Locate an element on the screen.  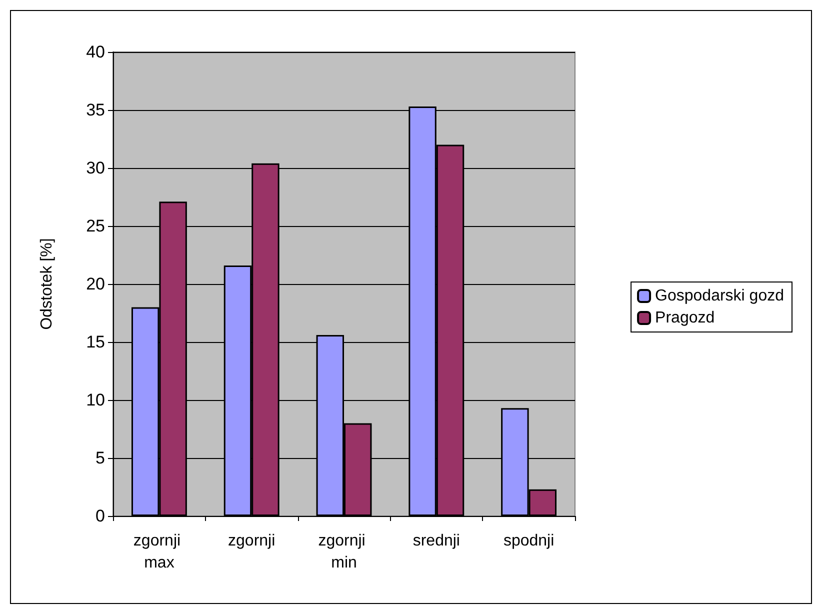
x-tick-label: srednji is located at coordinates (436, 541).